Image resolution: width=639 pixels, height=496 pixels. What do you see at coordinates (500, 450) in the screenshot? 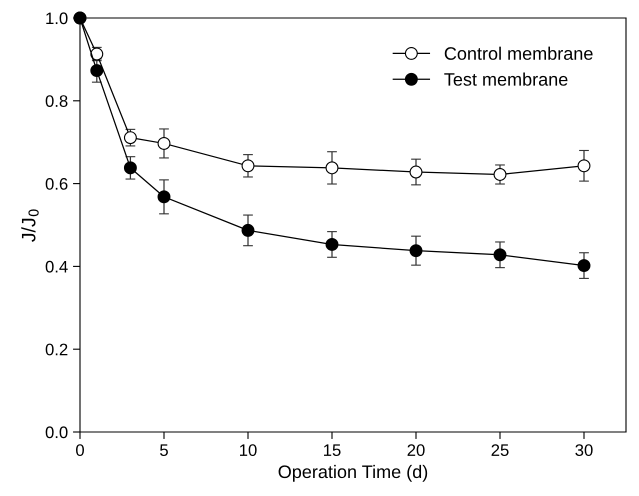
I see `x-tick-label: 25` at bounding box center [500, 450].